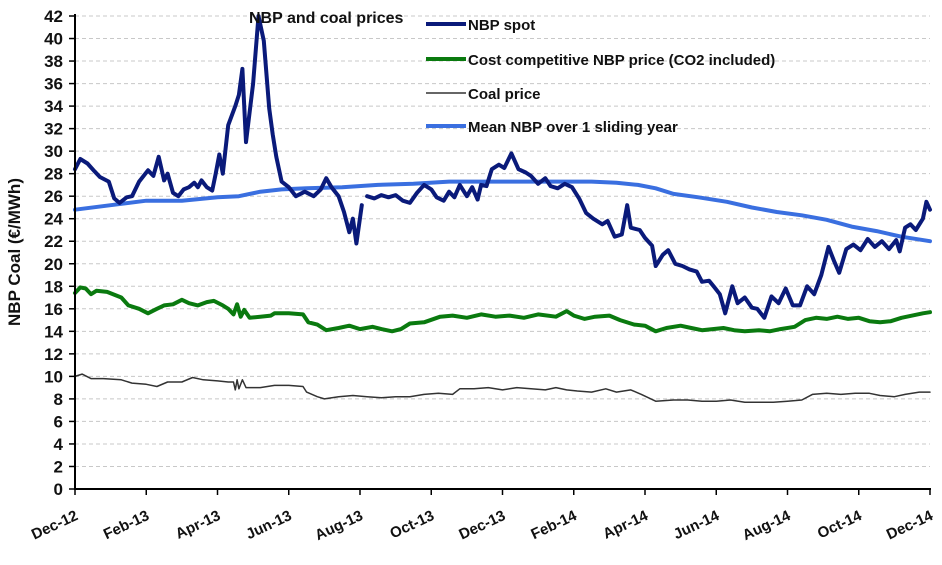 The image size is (942, 565). What do you see at coordinates (53, 286) in the screenshot?
I see `y-tick-label: 18` at bounding box center [53, 286].